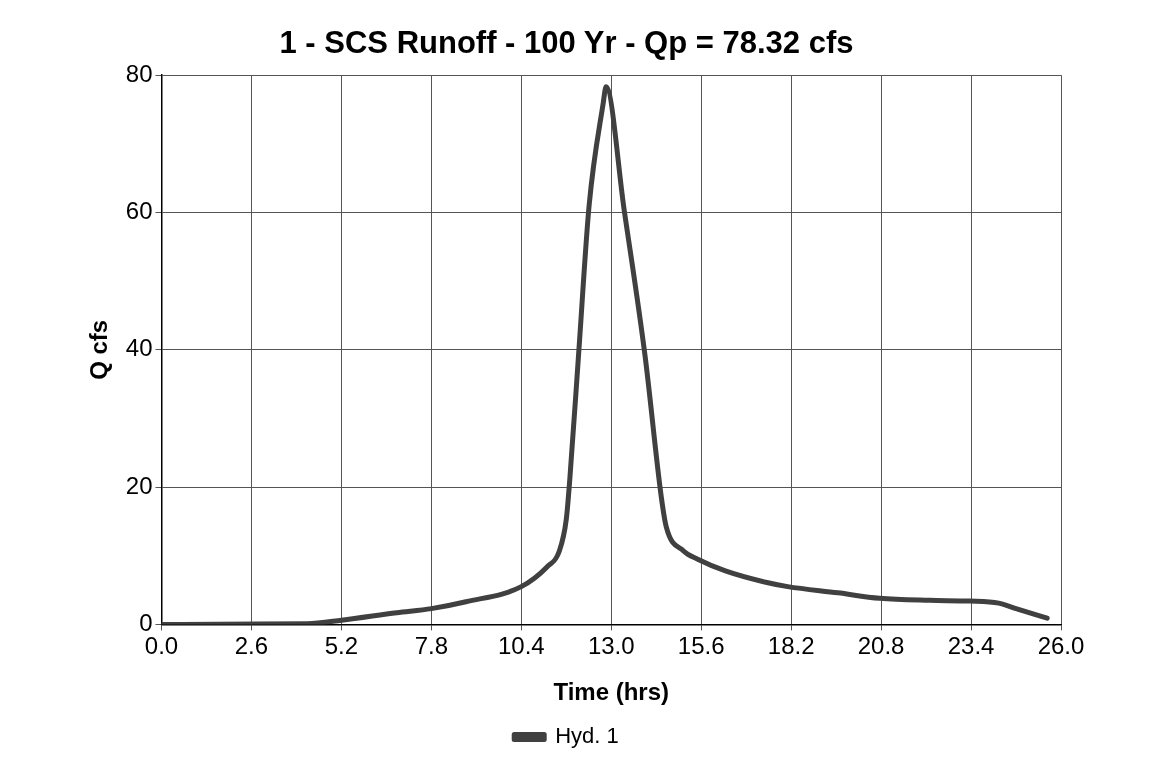 Image resolution: width=1151 pixels, height=774 pixels. Describe the element at coordinates (566, 43) in the screenshot. I see `chart-title: 1 - SCS Runoff - 100 Yr - Qp = 78.32 cfs` at that location.